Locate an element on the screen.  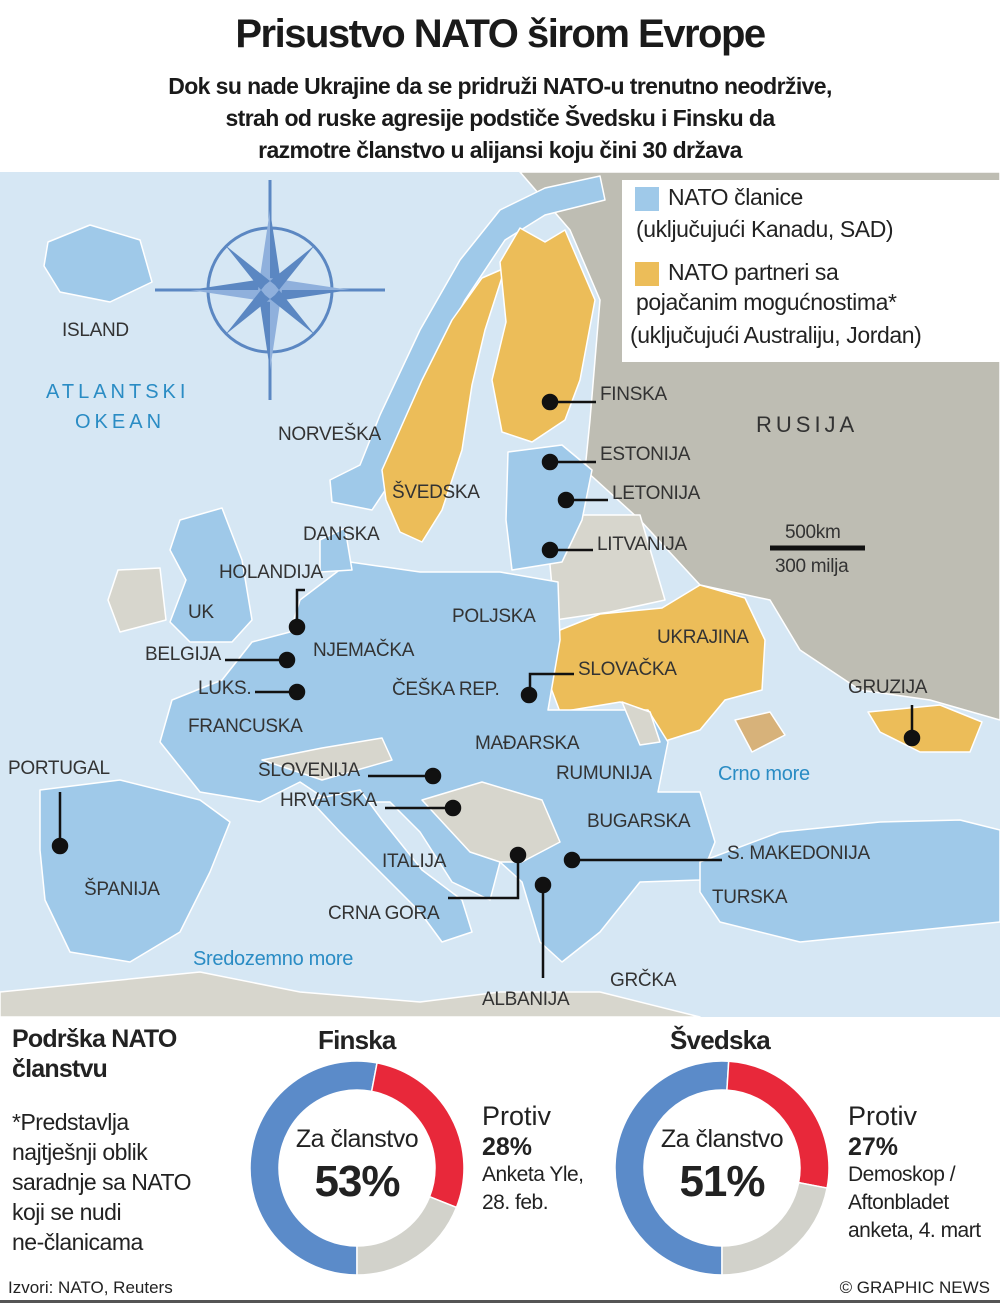
label-uk: UK is located at coordinates (201, 612).